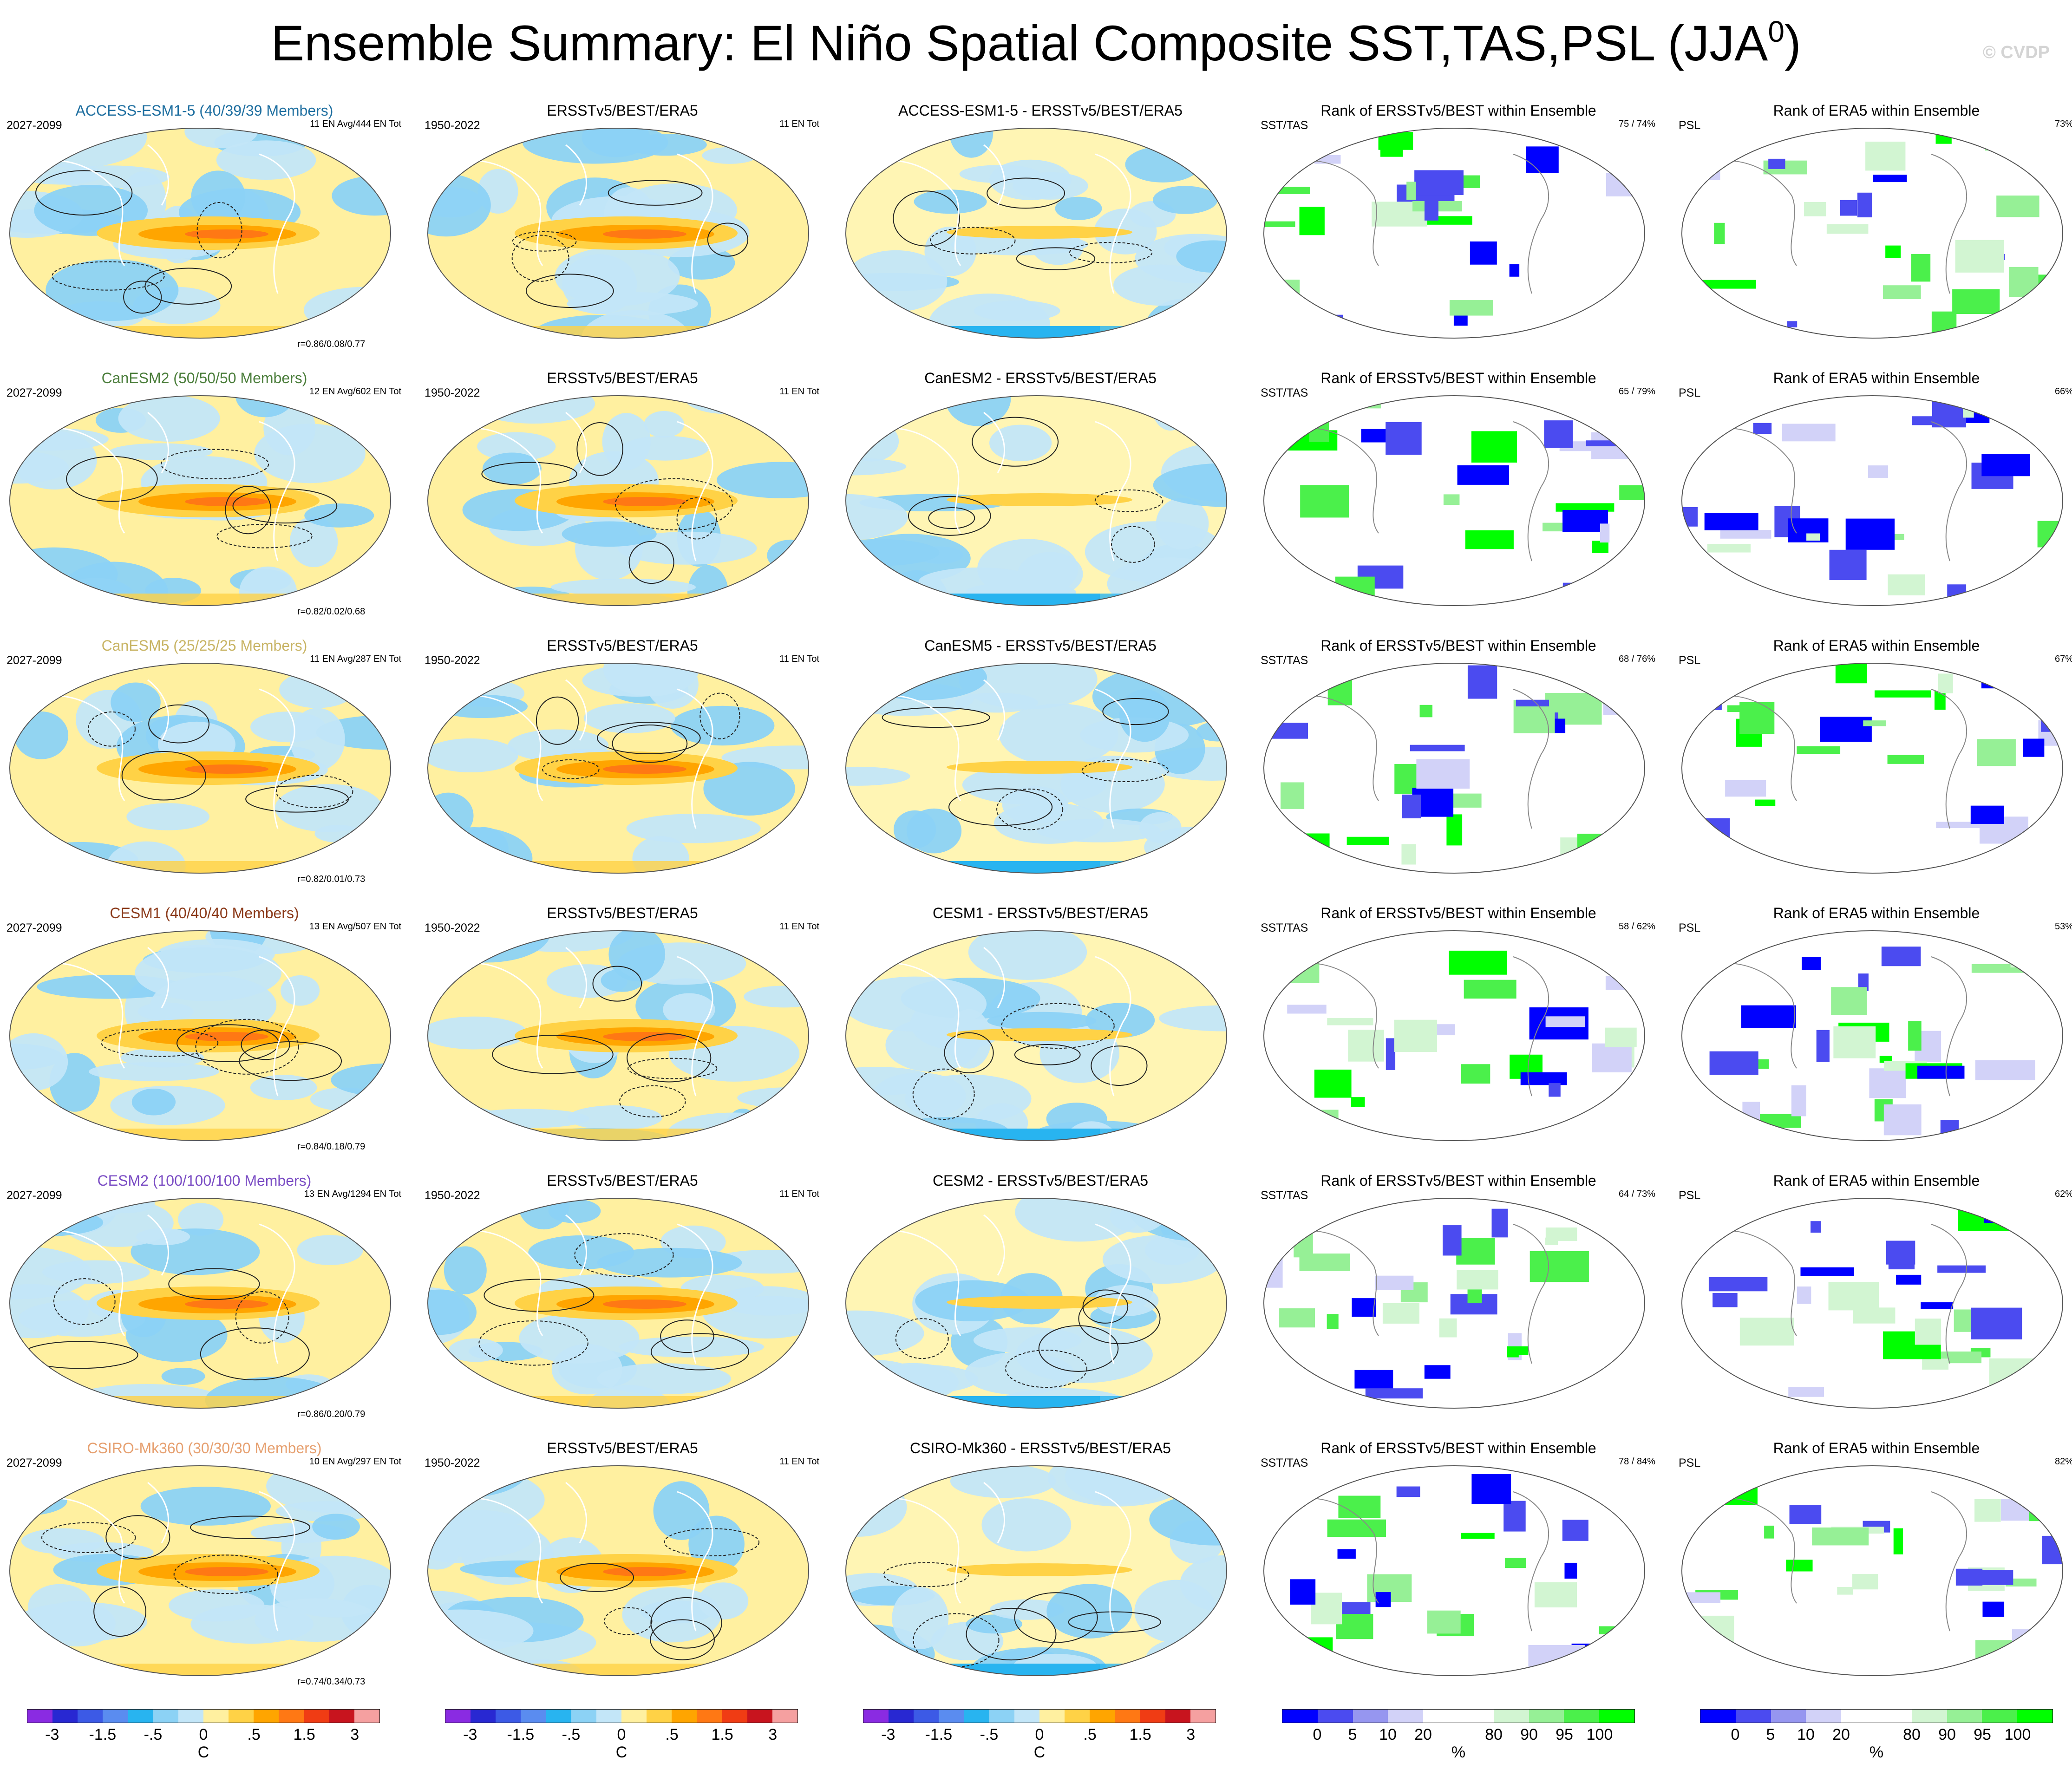 The image size is (2072, 1776). I want to click on colorbar-tick-label: -.5, so click(989, 1734).